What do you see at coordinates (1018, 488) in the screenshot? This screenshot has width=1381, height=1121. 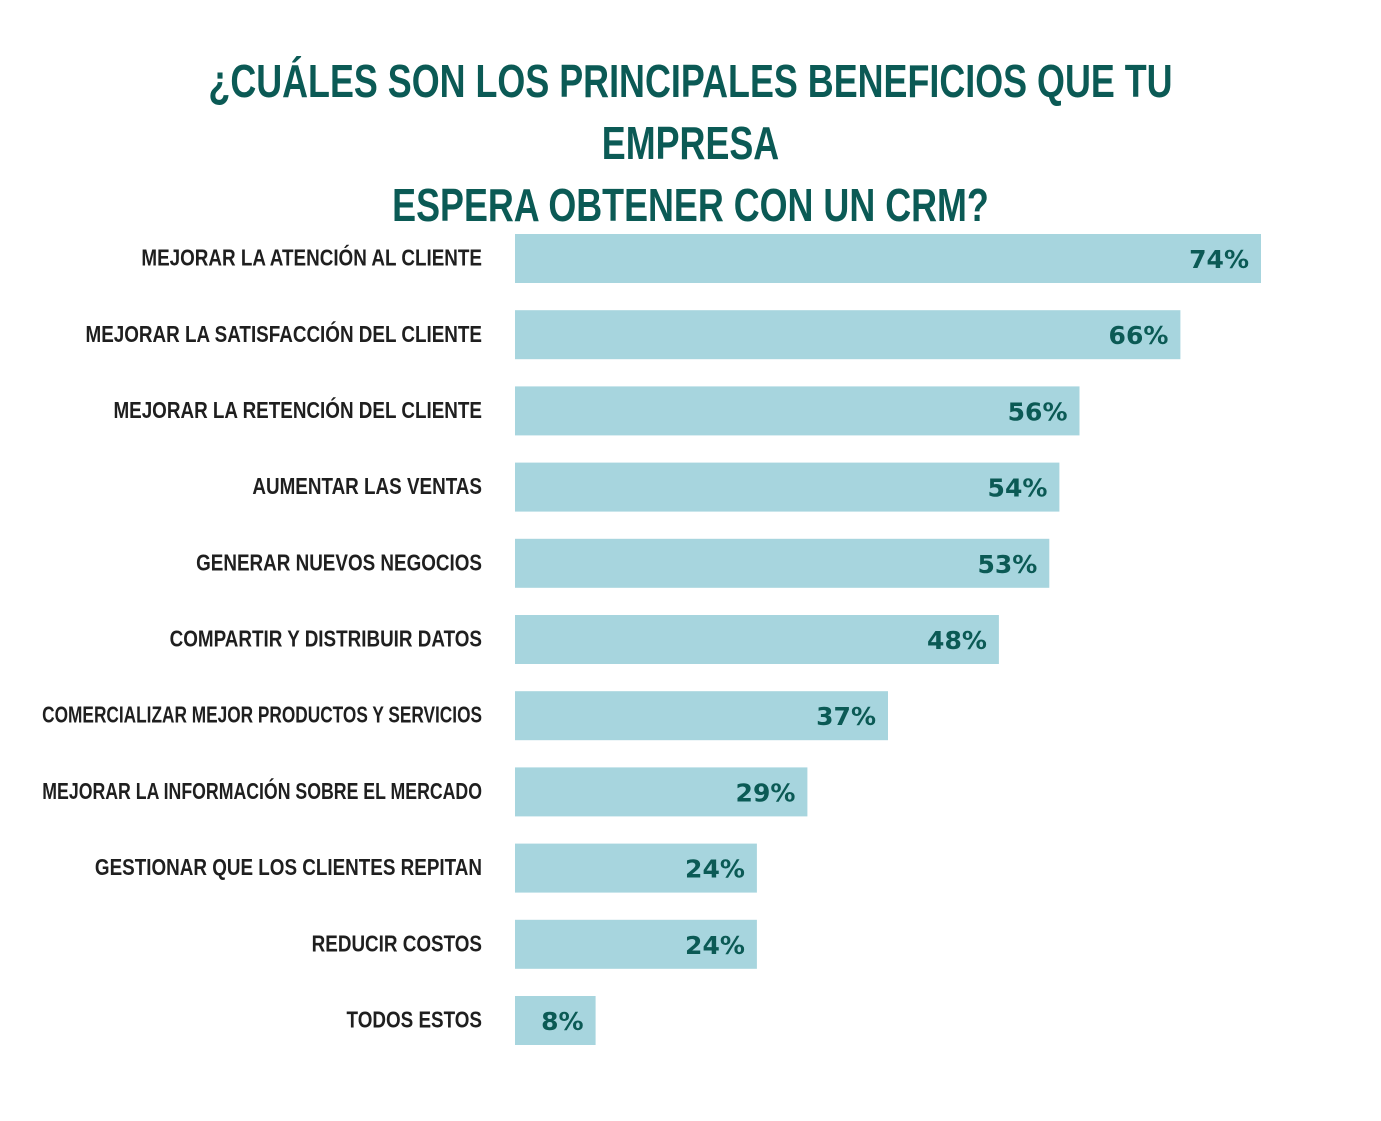 I see `value-label: 54%` at bounding box center [1018, 488].